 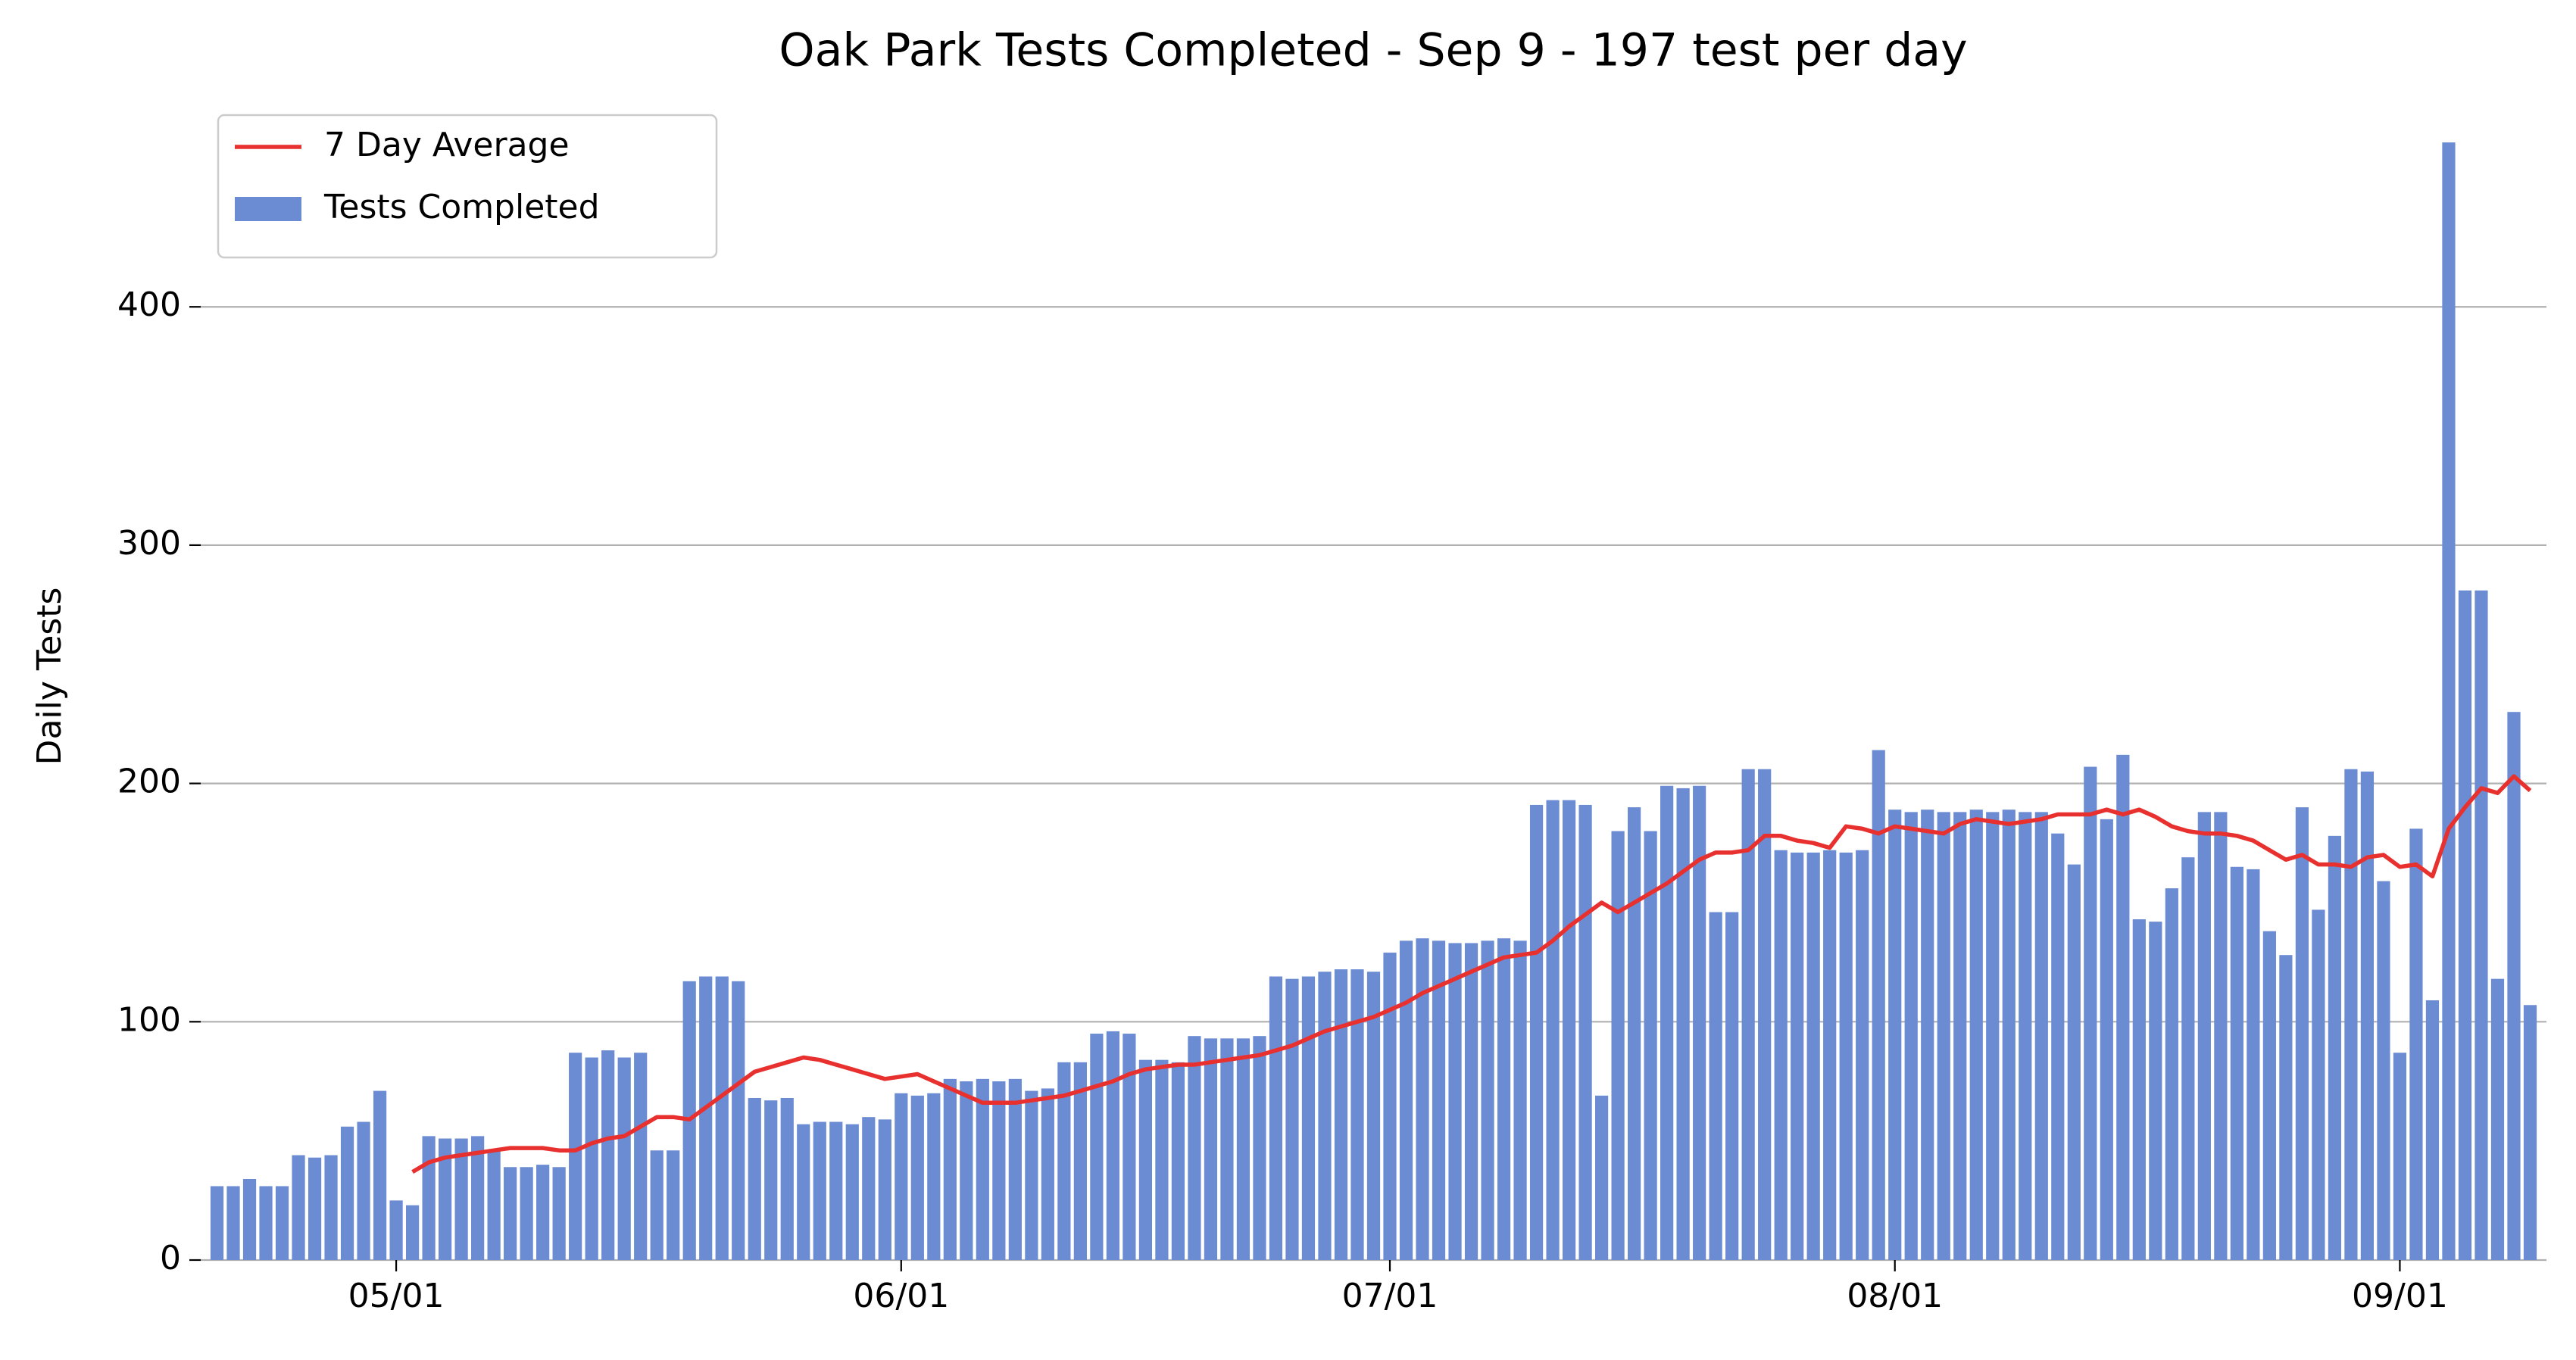 I want to click on x-tick-label: 09/01, so click(x=2400, y=1296).